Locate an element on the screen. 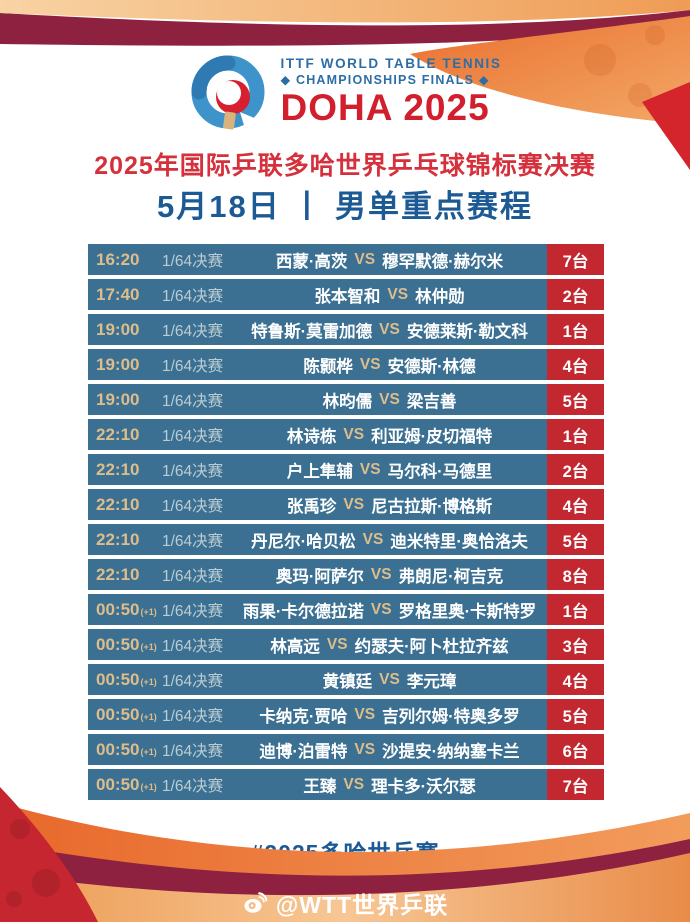  player2-name: 尼古拉斯·博格斯 is located at coordinates (432, 506).